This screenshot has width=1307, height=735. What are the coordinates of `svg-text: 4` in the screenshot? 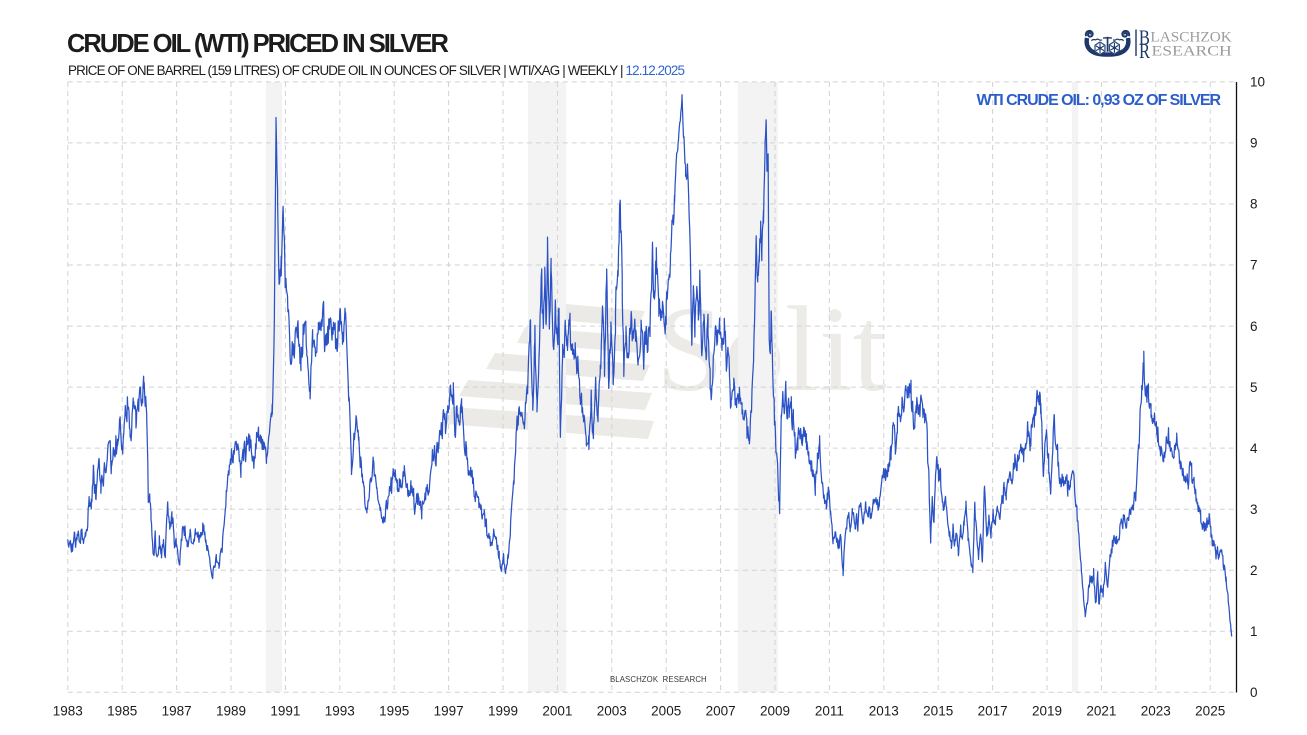 It's located at (1254, 448).